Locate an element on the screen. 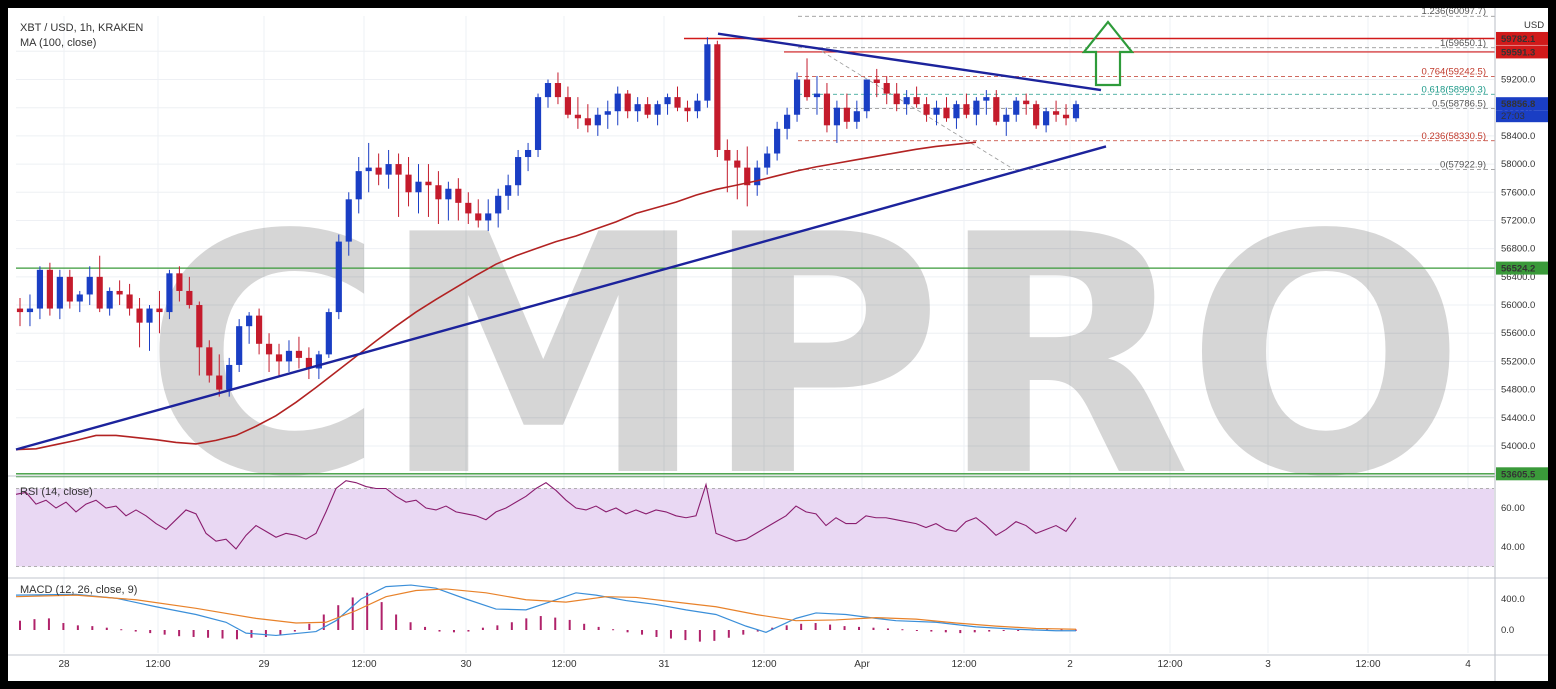 This screenshot has width=1556, height=689. rsi-line is located at coordinates (546, 515).